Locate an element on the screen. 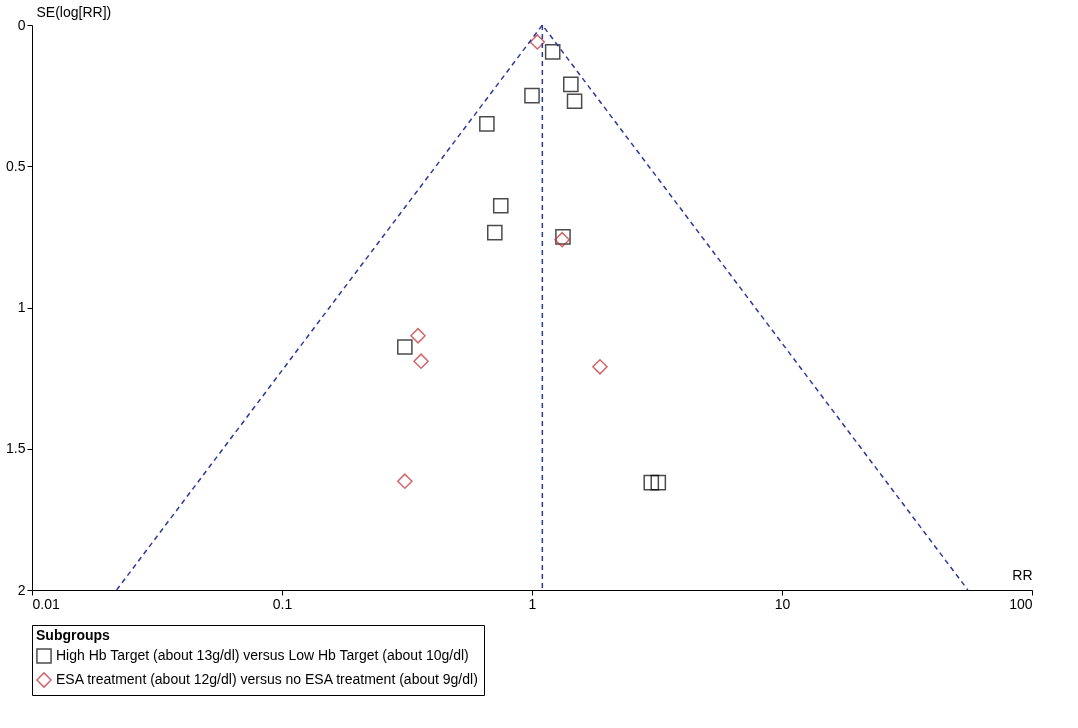 The image size is (1078, 728). legend-label: ESA treatment (about 12g/dl) versus no ESA treatment (about 9g/dl) is located at coordinates (267, 679).